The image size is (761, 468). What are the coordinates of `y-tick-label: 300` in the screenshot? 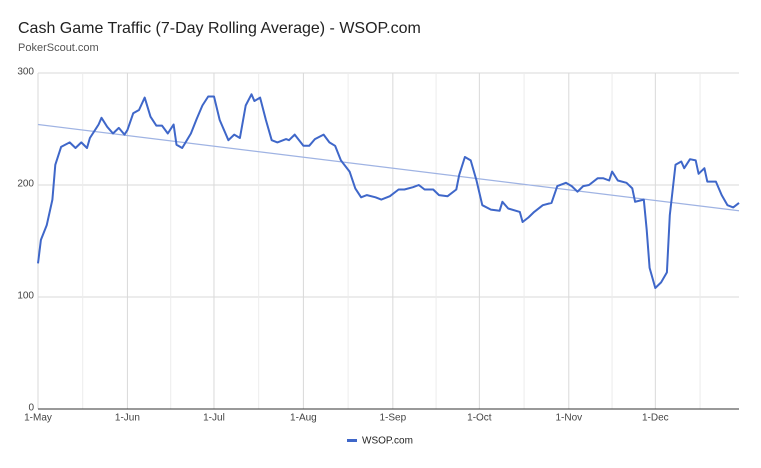 It's located at (25, 72).